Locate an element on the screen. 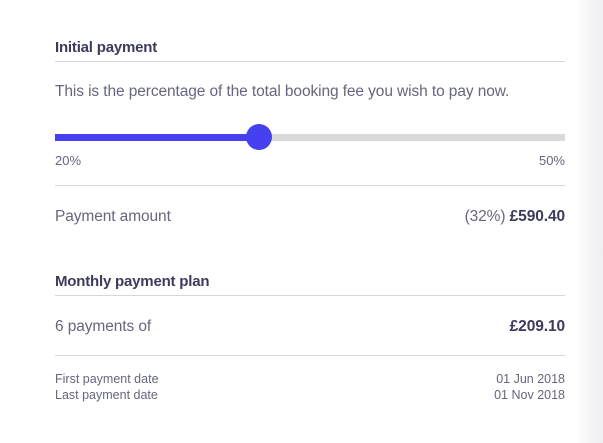 The height and width of the screenshot is (443, 603). slider-fill is located at coordinates (157, 137).